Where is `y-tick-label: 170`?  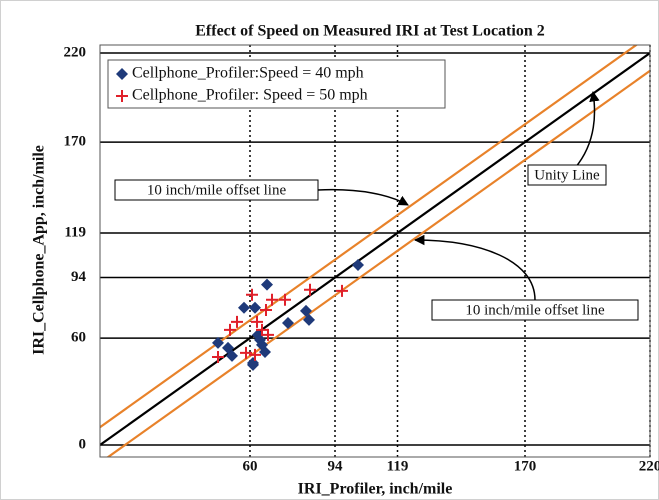 y-tick-label: 170 is located at coordinates (75, 142).